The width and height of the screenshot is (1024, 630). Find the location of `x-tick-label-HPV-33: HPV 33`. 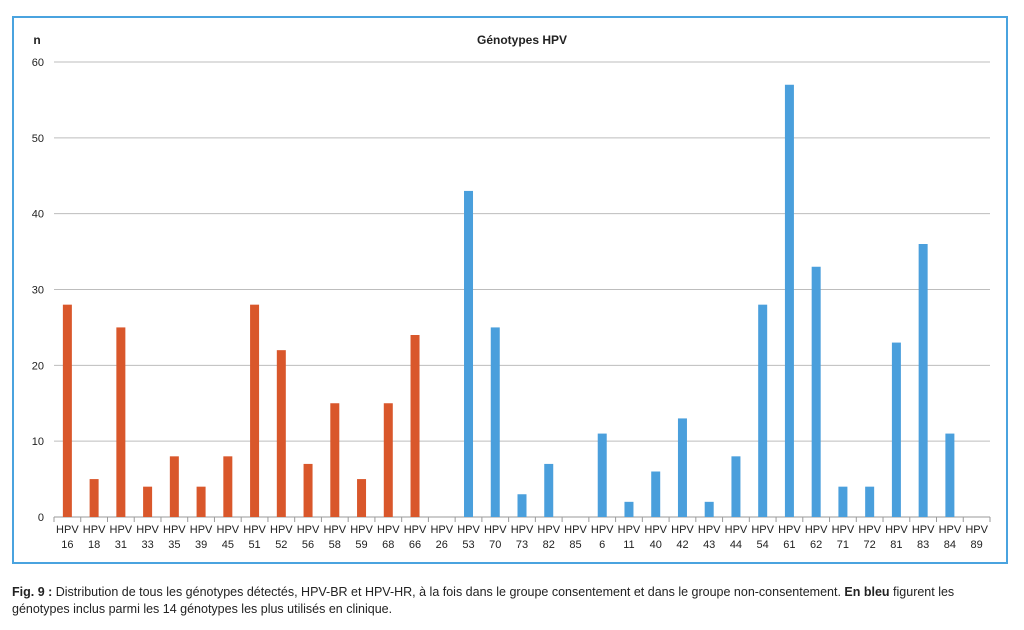

x-tick-label-HPV-33: HPV 33 is located at coordinates (147, 537).